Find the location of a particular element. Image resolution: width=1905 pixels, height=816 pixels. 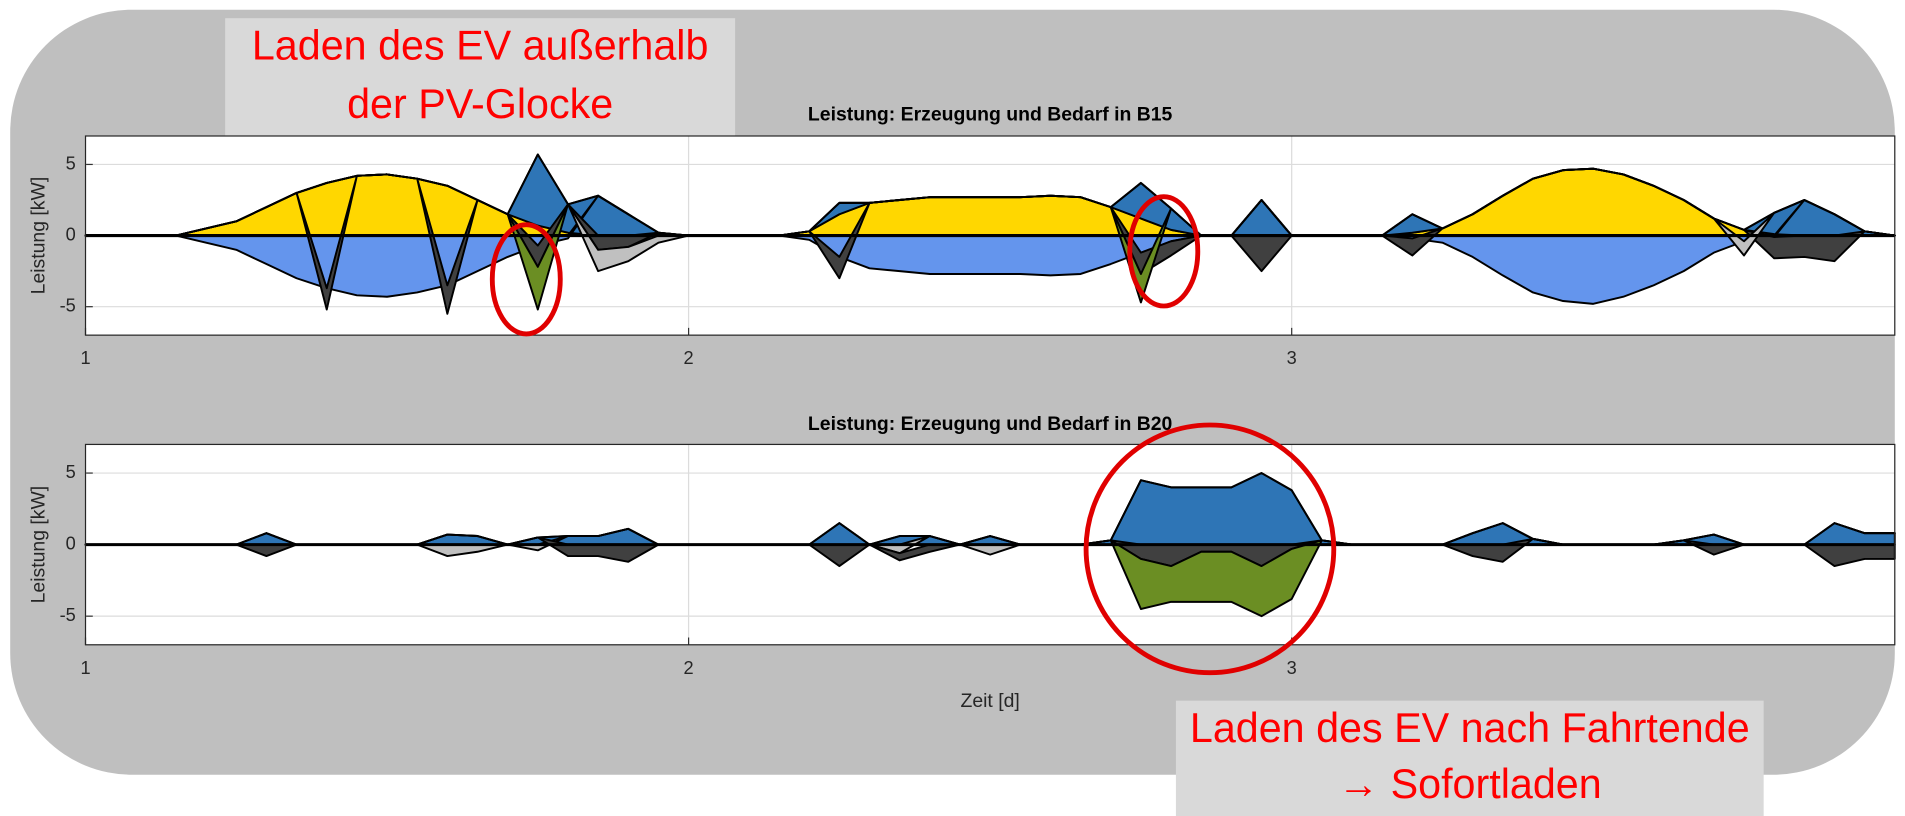

chart-title: Leistung: Erzeugung und Bedarf in B20 is located at coordinates (990, 424).